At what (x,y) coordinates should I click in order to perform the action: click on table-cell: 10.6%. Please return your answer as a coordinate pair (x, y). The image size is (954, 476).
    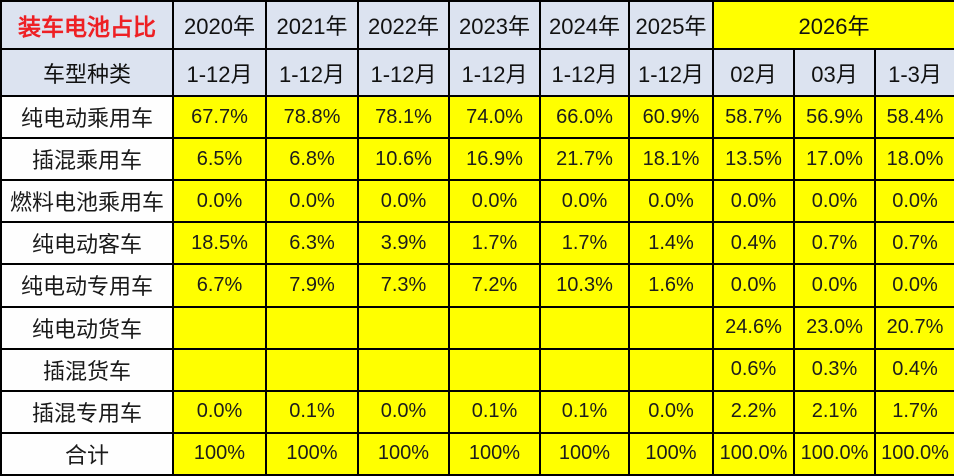
    Looking at the image, I should click on (403, 159).